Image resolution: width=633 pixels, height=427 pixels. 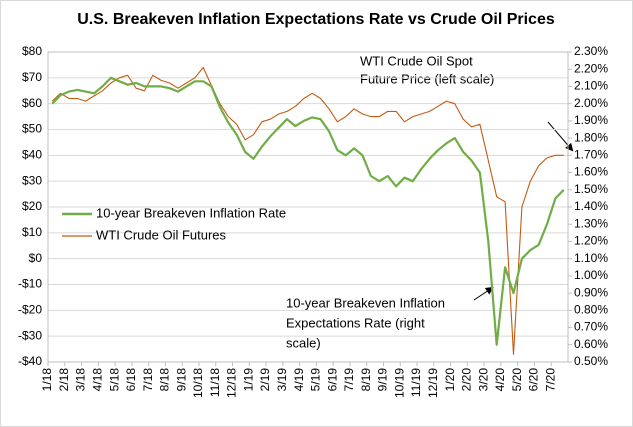 I want to click on y-tick-label: $50, so click(x=32, y=129).